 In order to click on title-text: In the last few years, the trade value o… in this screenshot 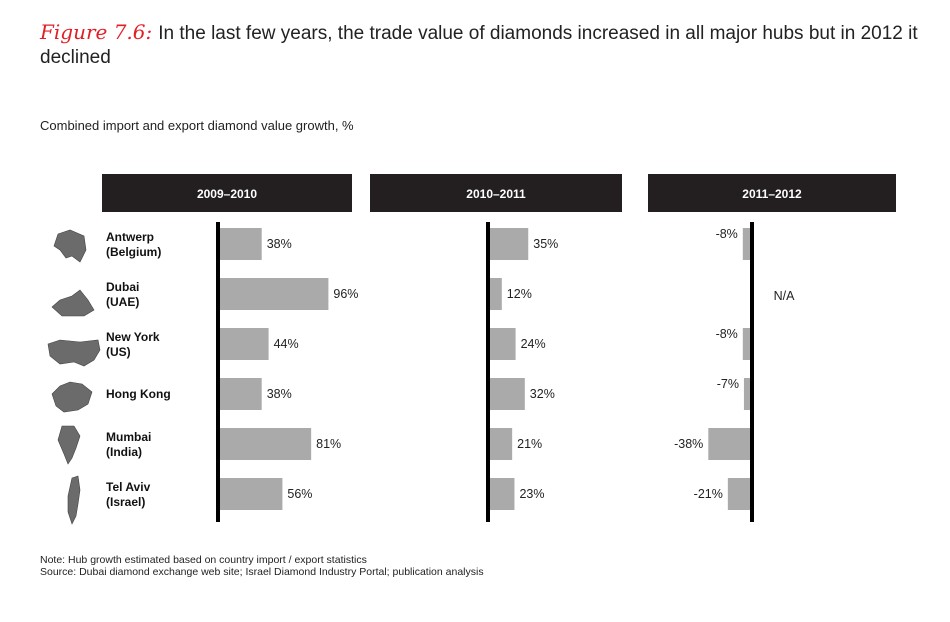, I will do `click(479, 45)`.